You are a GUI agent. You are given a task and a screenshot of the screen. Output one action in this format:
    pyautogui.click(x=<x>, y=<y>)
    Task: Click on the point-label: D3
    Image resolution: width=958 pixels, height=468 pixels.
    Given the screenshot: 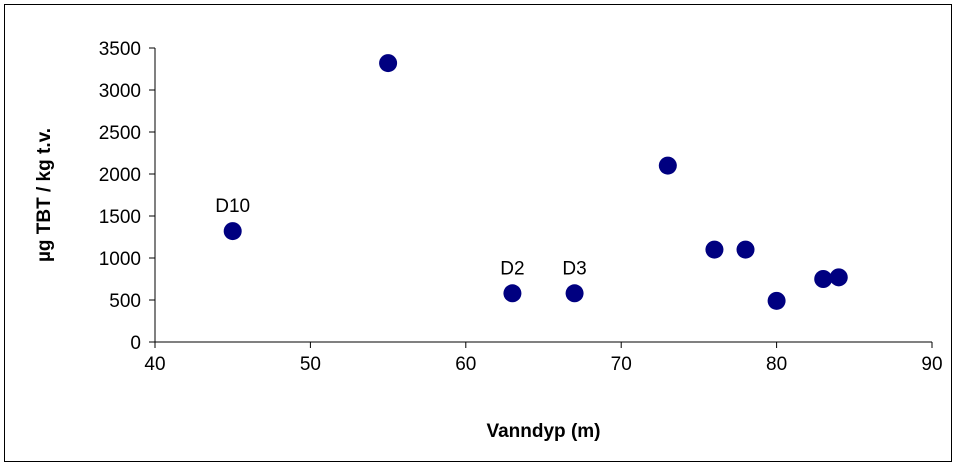 What is the action you would take?
    pyautogui.click(x=574, y=268)
    